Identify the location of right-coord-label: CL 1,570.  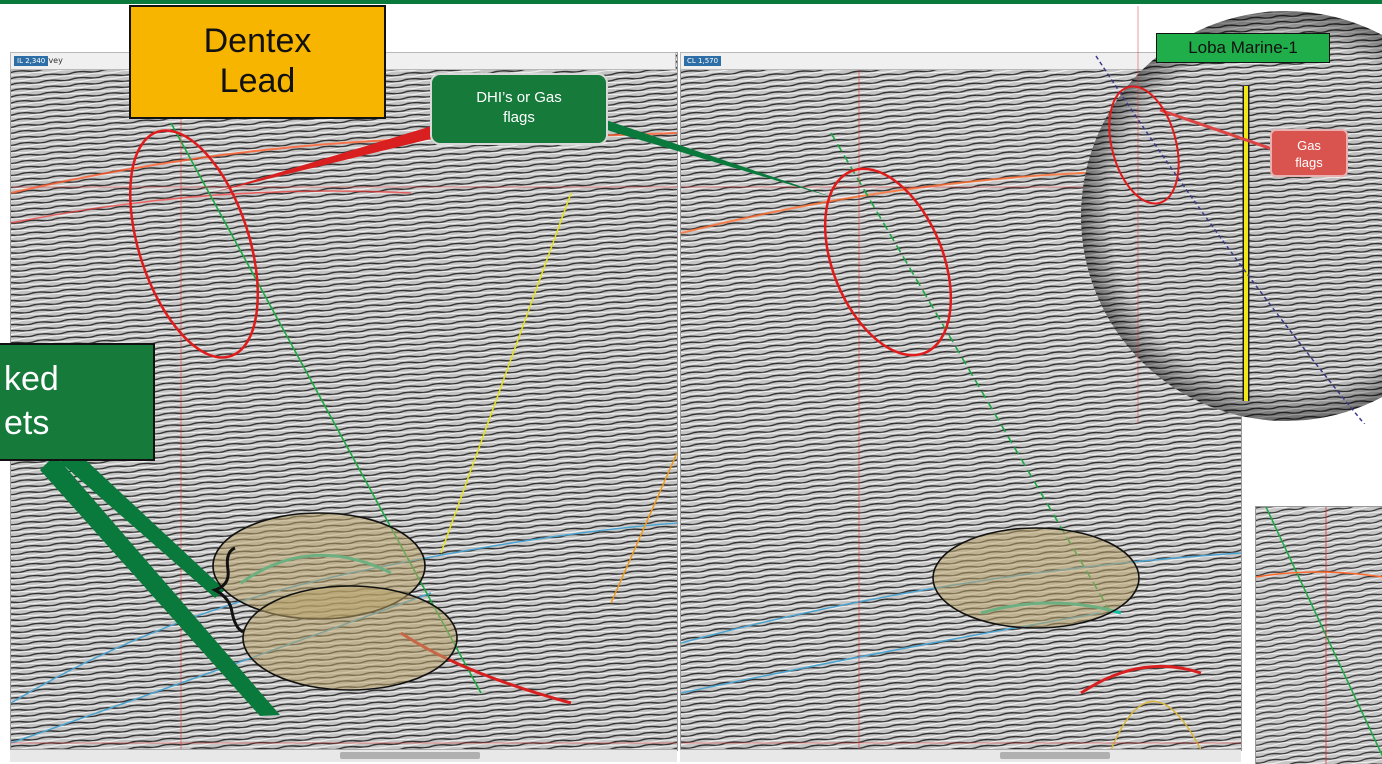
(703, 61).